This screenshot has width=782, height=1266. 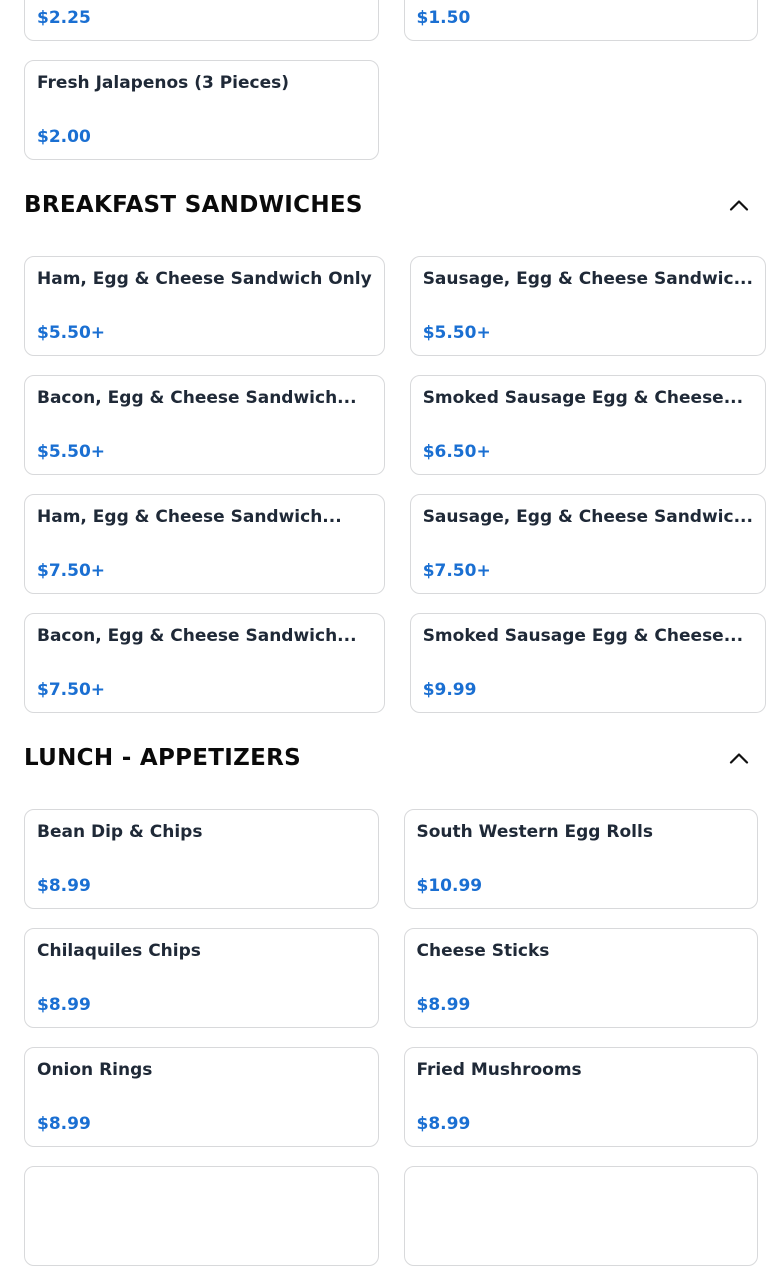 What do you see at coordinates (204, 663) in the screenshot?
I see `menu-item-card: Bacon, Egg & Cheese Sandwich... $7.50+` at bounding box center [204, 663].